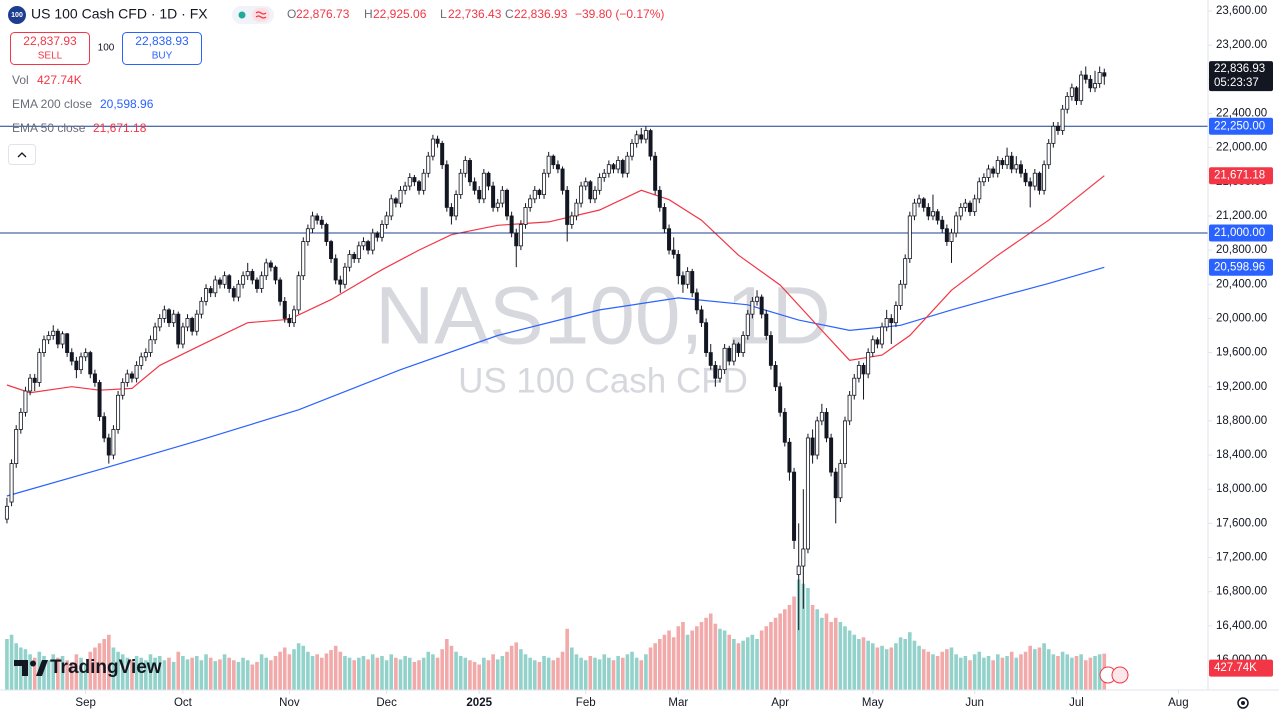 This screenshot has width=1279, height=718. Describe the element at coordinates (541, 14) in the screenshot. I see `ohlc-value: 22,836.93` at that location.